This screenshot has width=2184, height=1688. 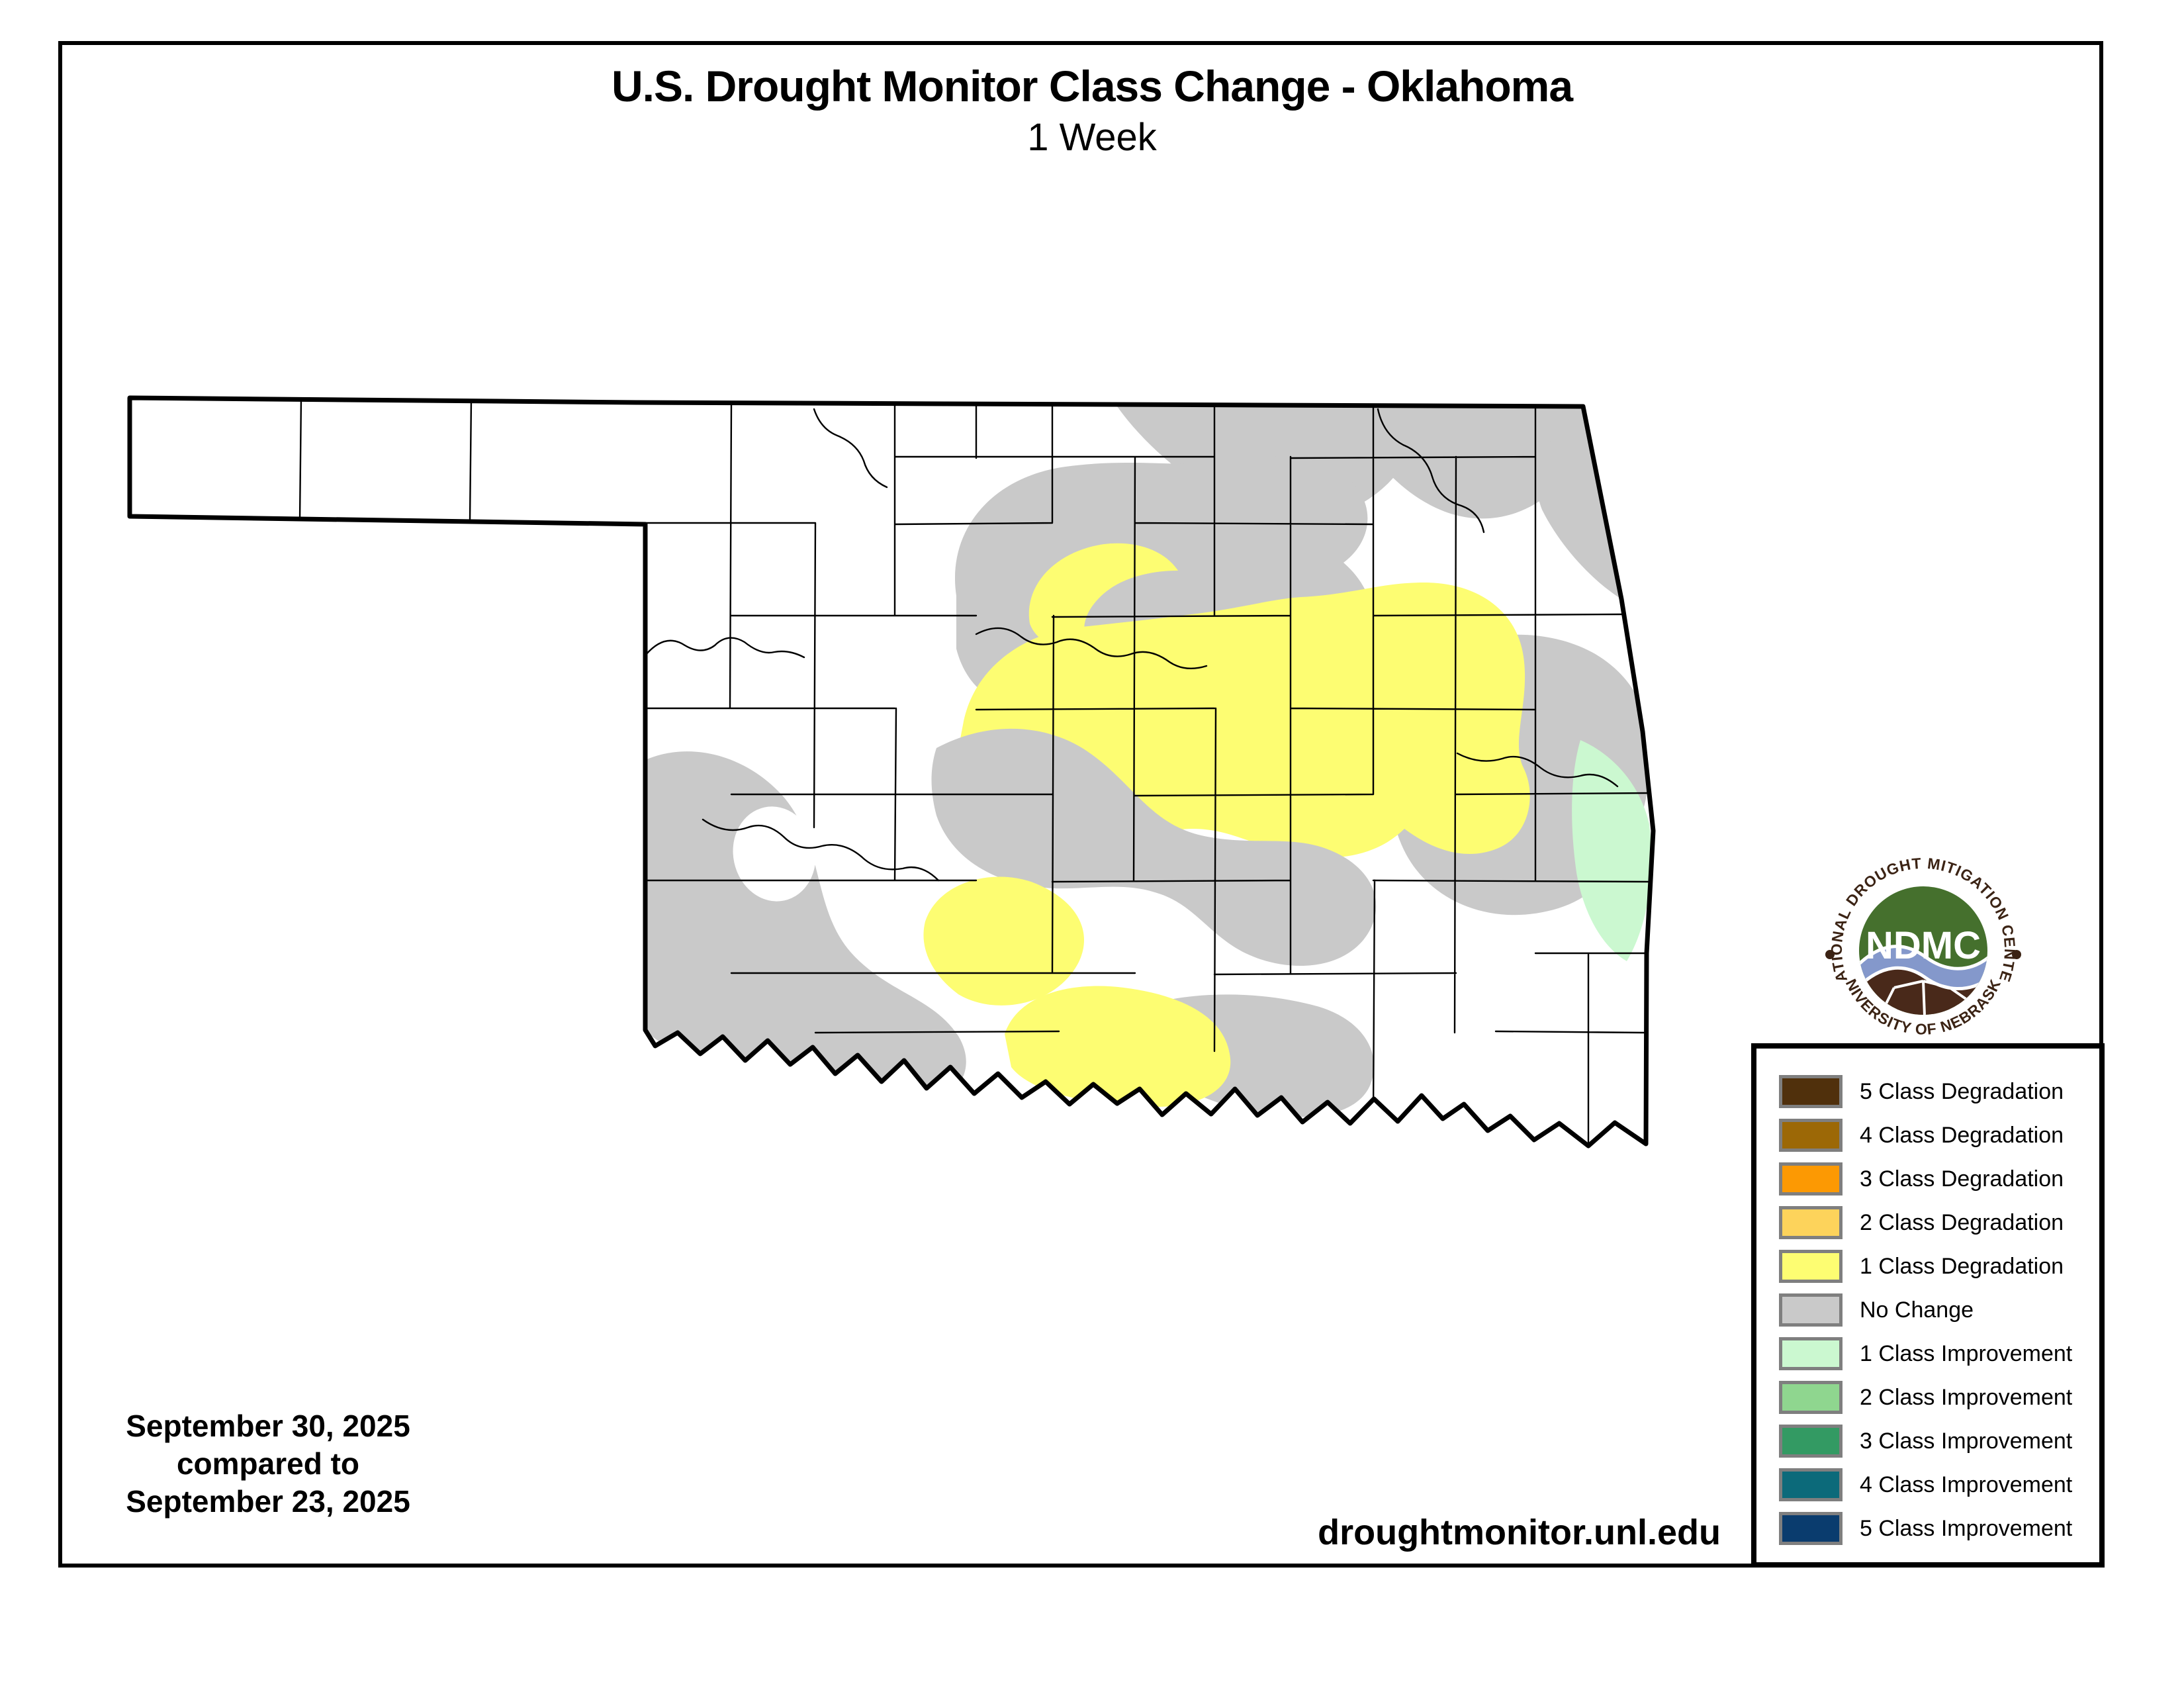 What do you see at coordinates (1962, 1179) in the screenshot?
I see `legend-label: 3 Class Degradation` at bounding box center [1962, 1179].